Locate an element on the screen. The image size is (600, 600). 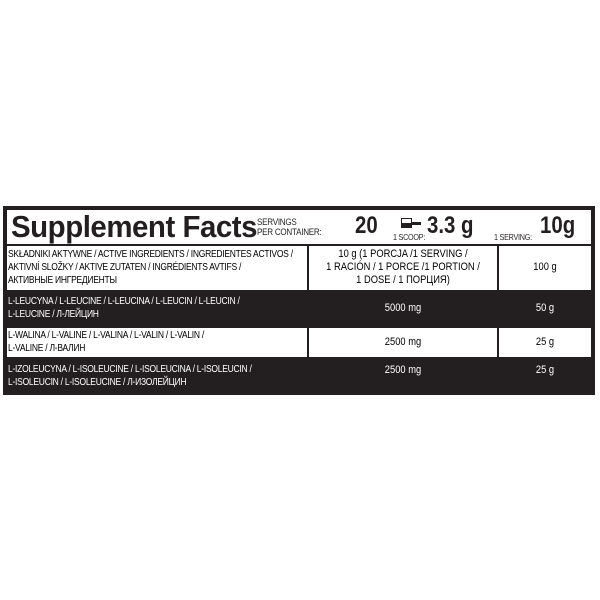
ingredient-name: L-LEUCINE / Л-ЛЕЙЦИН is located at coordinates (53, 314).